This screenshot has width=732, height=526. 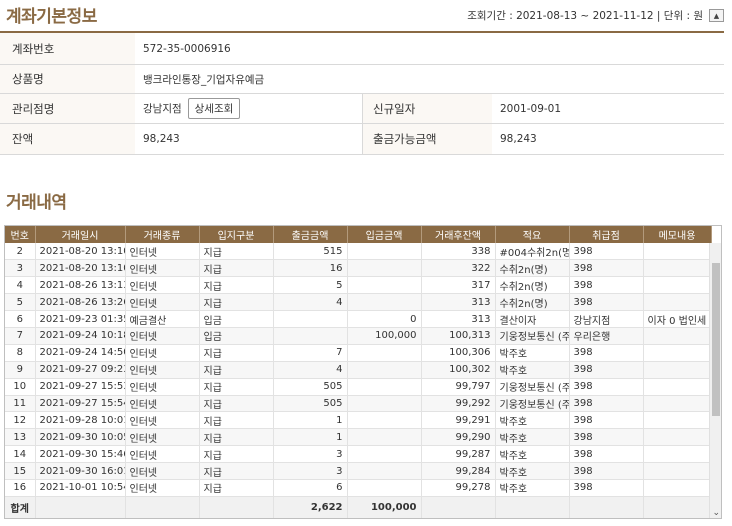 What do you see at coordinates (20, 404) in the screenshot?
I see `table-cell: 11` at bounding box center [20, 404].